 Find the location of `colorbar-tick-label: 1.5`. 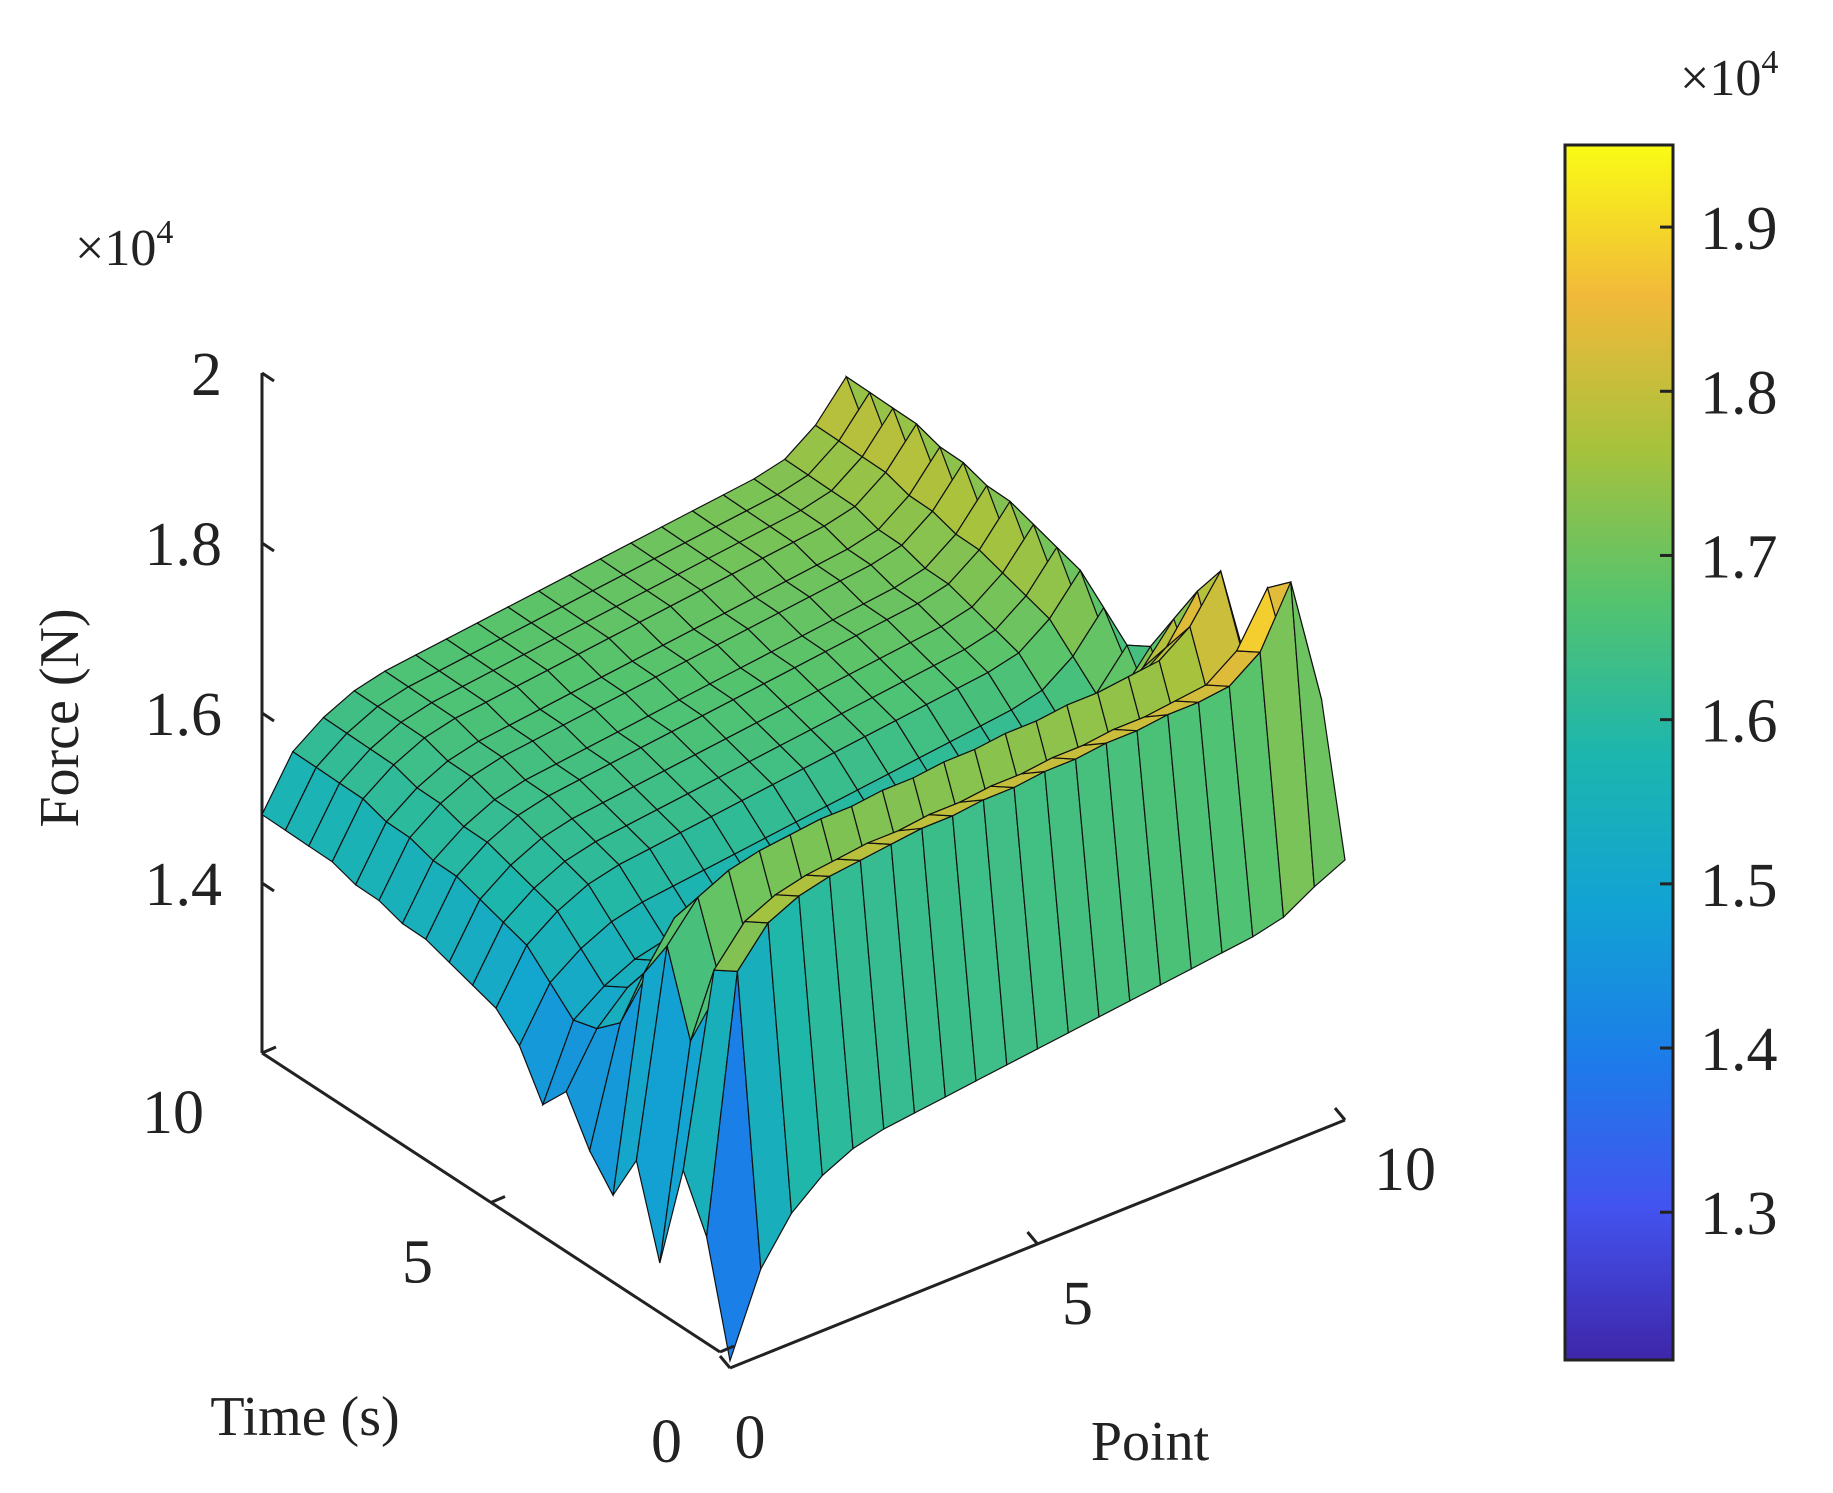

colorbar-tick-label: 1.5 is located at coordinates (1739, 886).